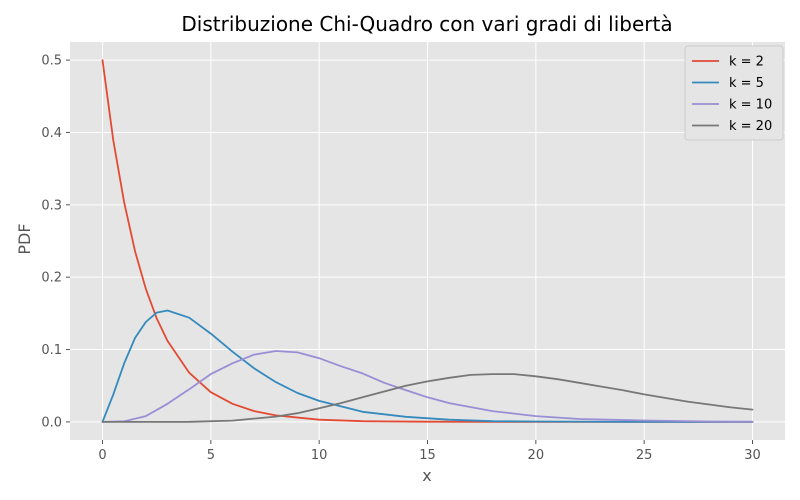 This screenshot has width=800, height=500. Describe the element at coordinates (51, 350) in the screenshot. I see `y-tick-label: 0.1` at that location.